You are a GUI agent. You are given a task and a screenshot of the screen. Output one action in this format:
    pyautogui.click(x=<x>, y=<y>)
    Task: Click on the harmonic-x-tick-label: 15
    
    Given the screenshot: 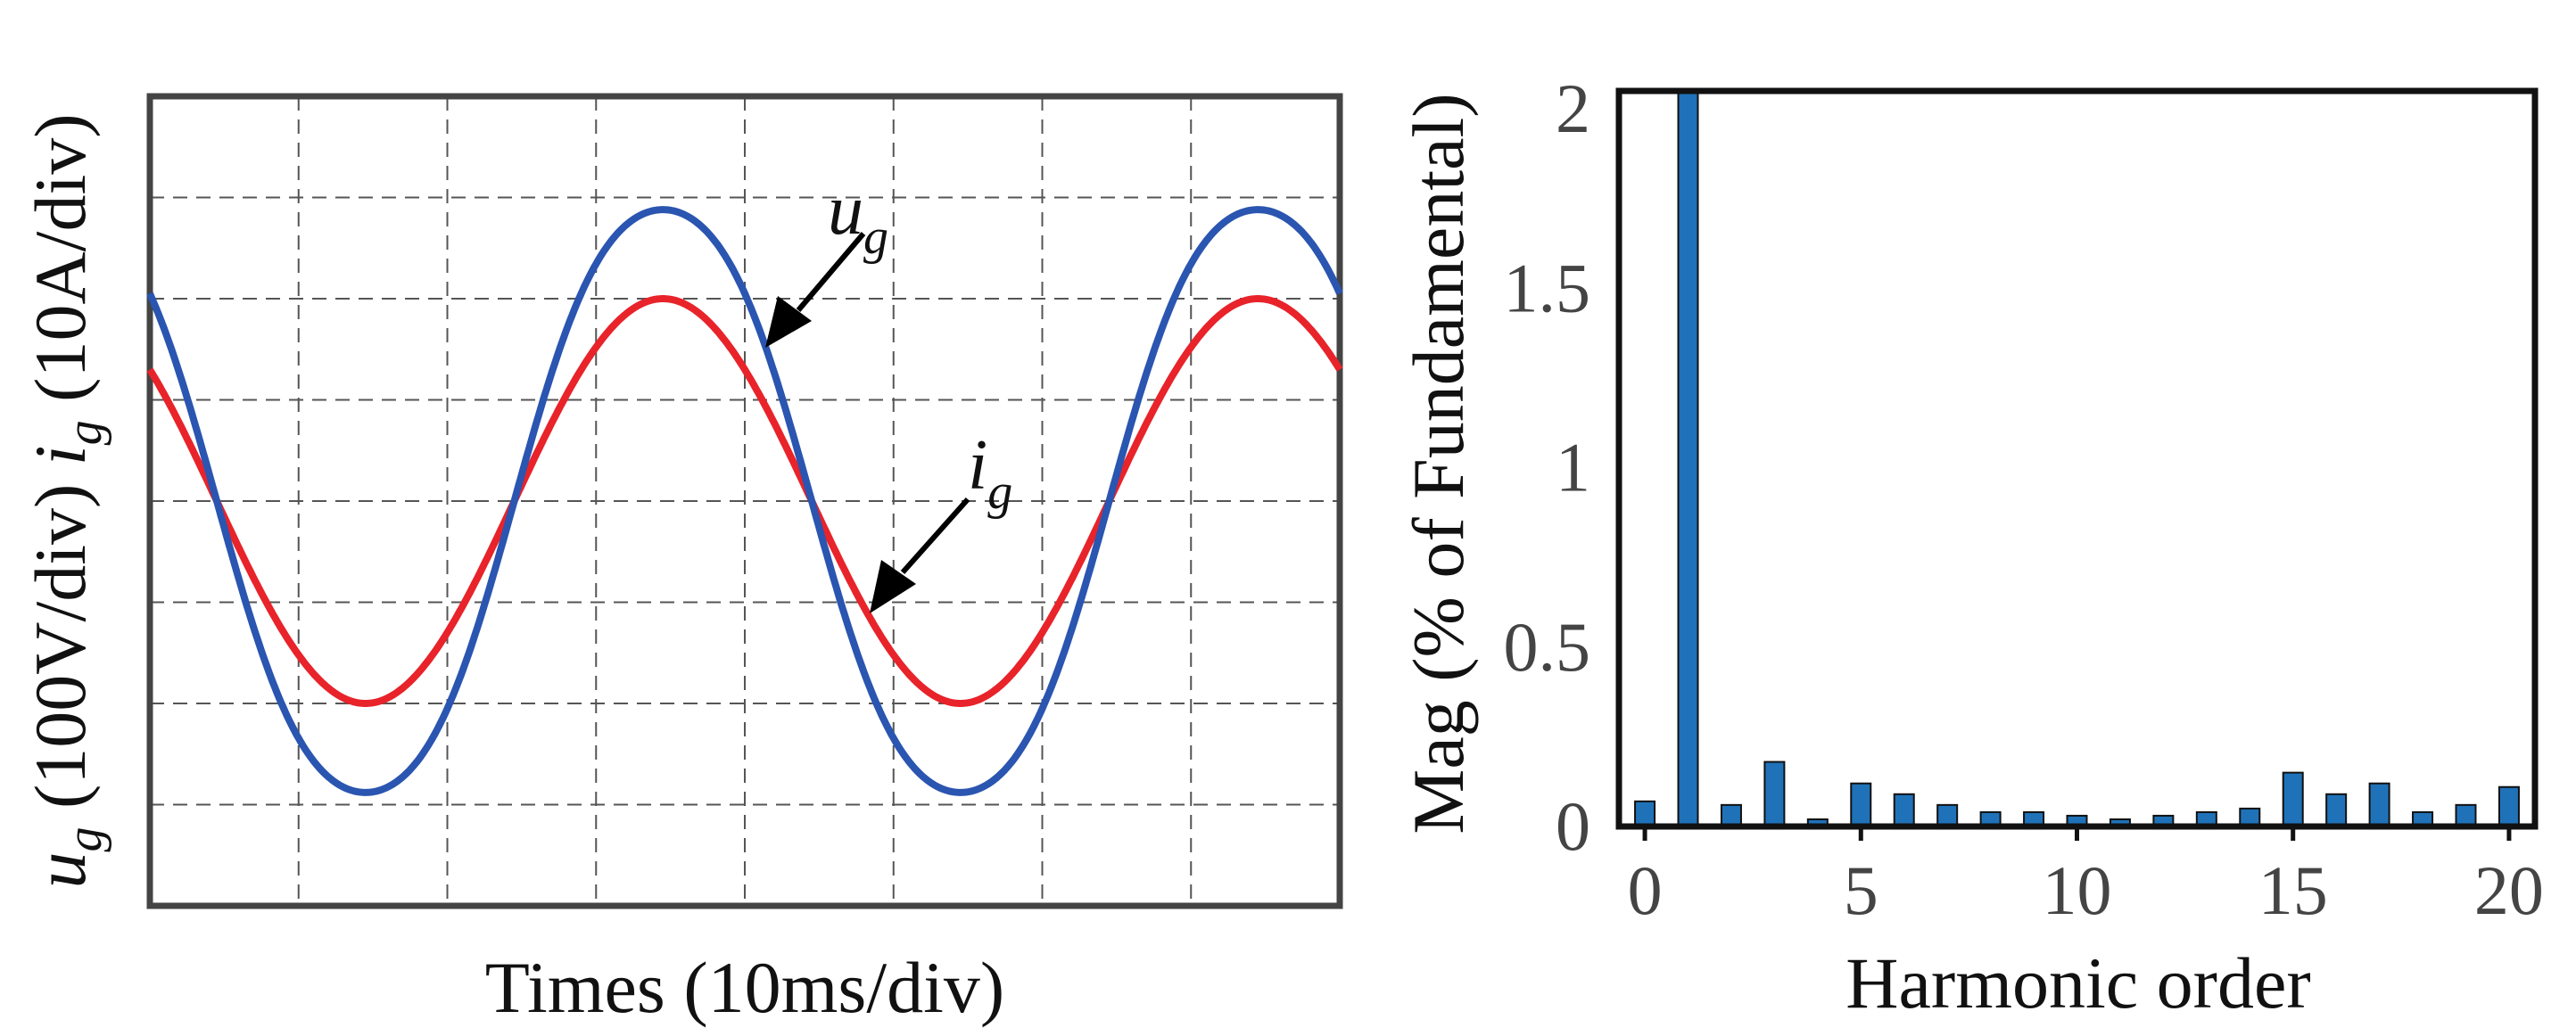 What is the action you would take?
    pyautogui.click(x=2293, y=890)
    